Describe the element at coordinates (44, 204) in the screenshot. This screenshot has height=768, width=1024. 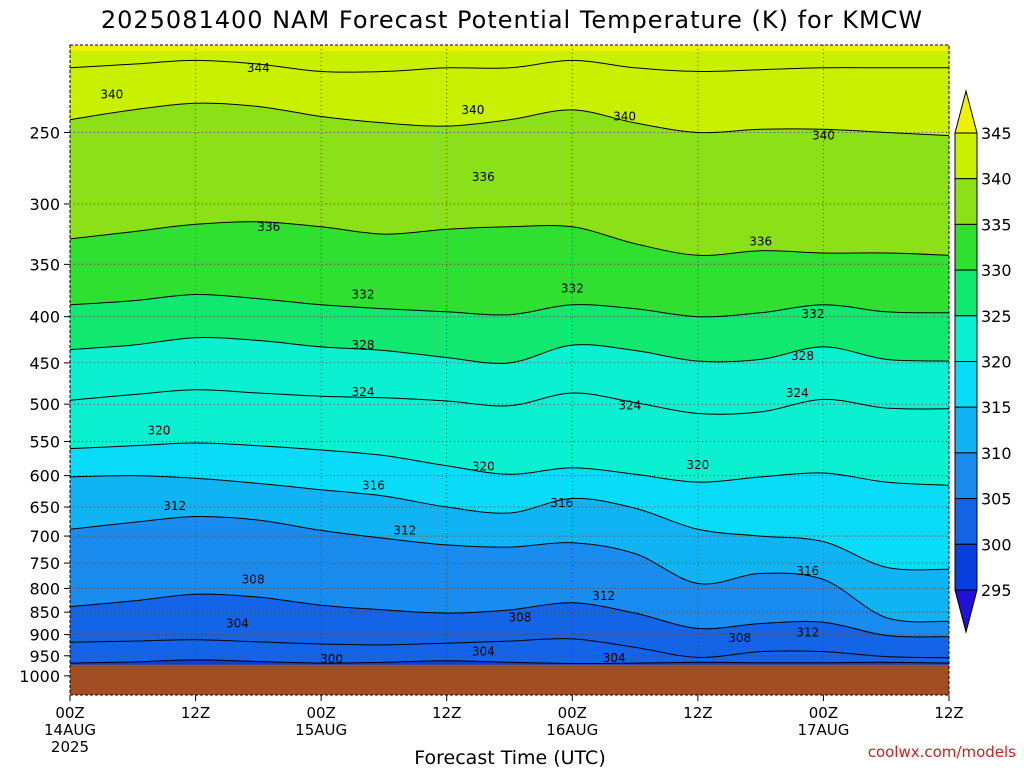
I see `y-tick-label: 300` at that location.